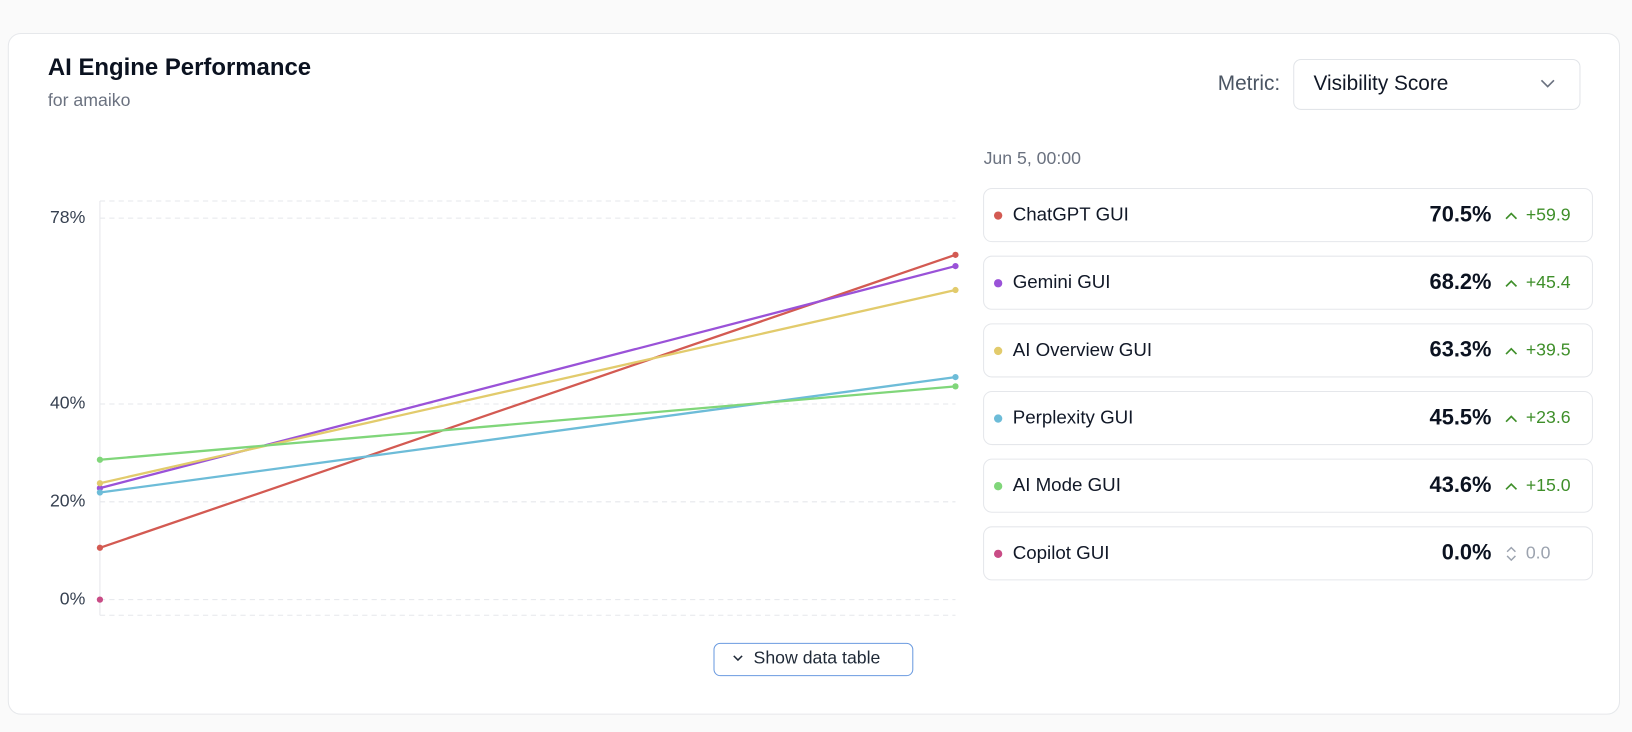 The width and height of the screenshot is (1632, 732). What do you see at coordinates (817, 658) in the screenshot?
I see `button-label: Show data table` at bounding box center [817, 658].